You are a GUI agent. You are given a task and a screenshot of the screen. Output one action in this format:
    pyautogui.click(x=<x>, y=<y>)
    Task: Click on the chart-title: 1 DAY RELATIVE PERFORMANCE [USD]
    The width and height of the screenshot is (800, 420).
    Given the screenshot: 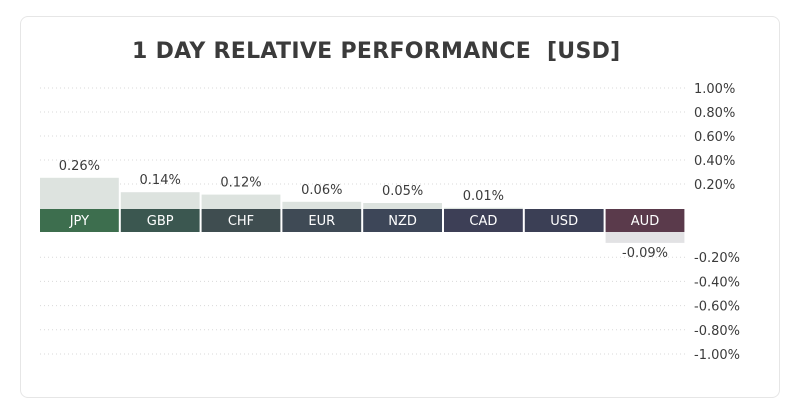 What is the action you would take?
    pyautogui.click(x=376, y=51)
    